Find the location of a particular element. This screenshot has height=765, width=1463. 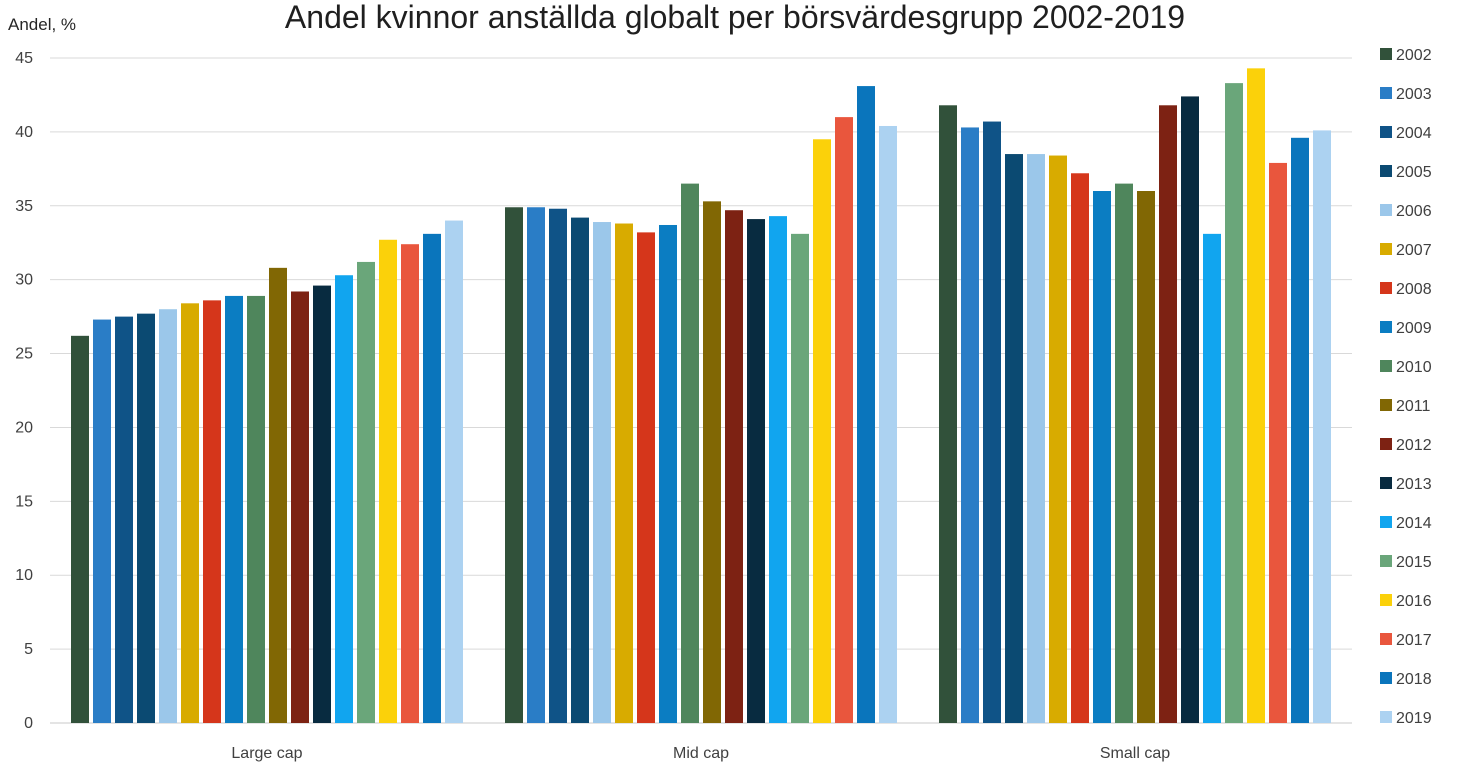

legend-label: 2015 is located at coordinates (1414, 562).